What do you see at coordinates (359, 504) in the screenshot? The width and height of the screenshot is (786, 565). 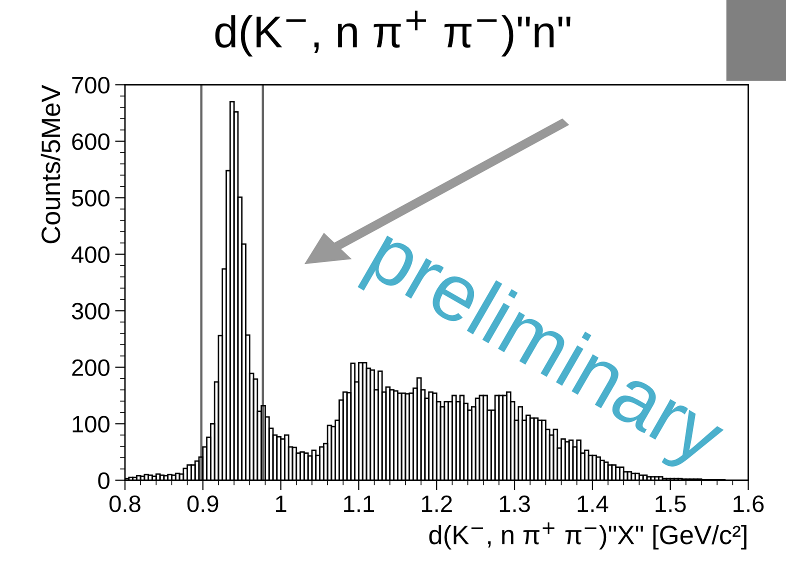 I see `x-tick-label: 1.1` at bounding box center [359, 504].